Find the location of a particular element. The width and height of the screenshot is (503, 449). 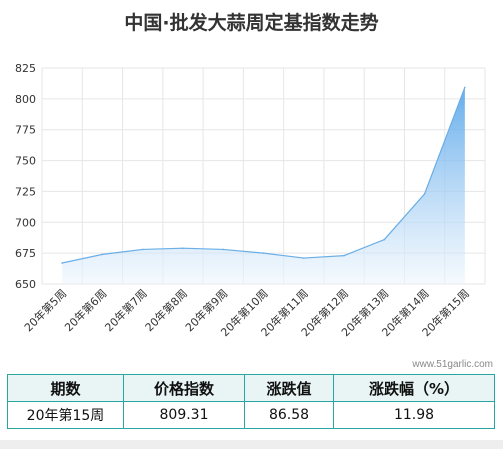

table-header-cell: 期数 is located at coordinates (65, 388).